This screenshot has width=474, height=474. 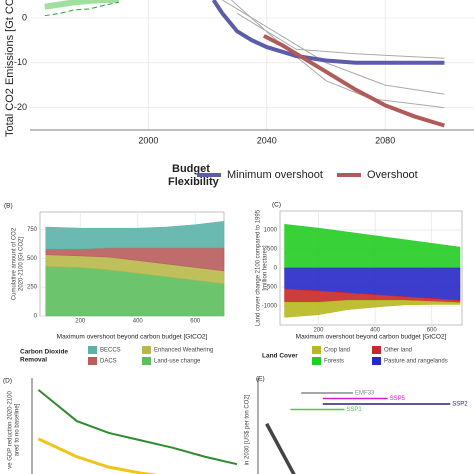 What do you see at coordinates (183, 351) in the screenshot?
I see `legend-label: Enhanced Weathering` at bounding box center [183, 351].